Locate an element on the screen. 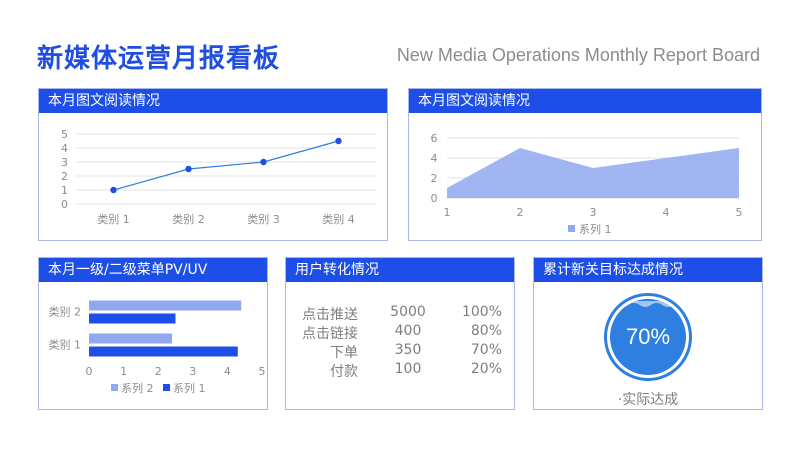  conversion-row: 点击链接 400 80% is located at coordinates (401, 333).